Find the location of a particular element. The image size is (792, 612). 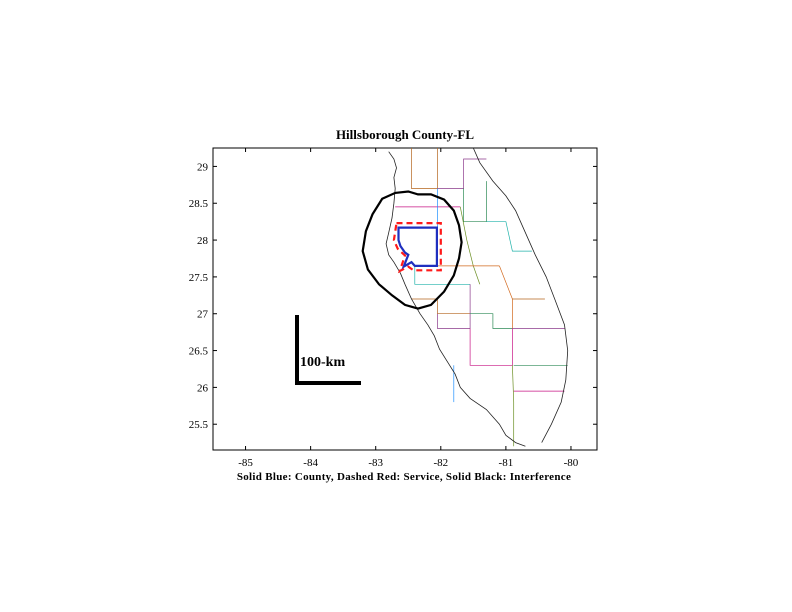

map-layer is located at coordinates (465, 297).